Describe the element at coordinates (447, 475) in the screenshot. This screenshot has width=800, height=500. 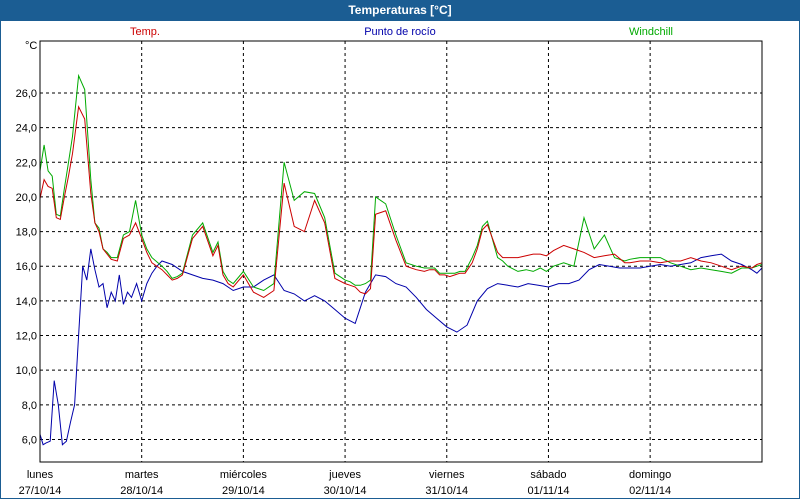
I see `x-tick-day: viernes` at that location.